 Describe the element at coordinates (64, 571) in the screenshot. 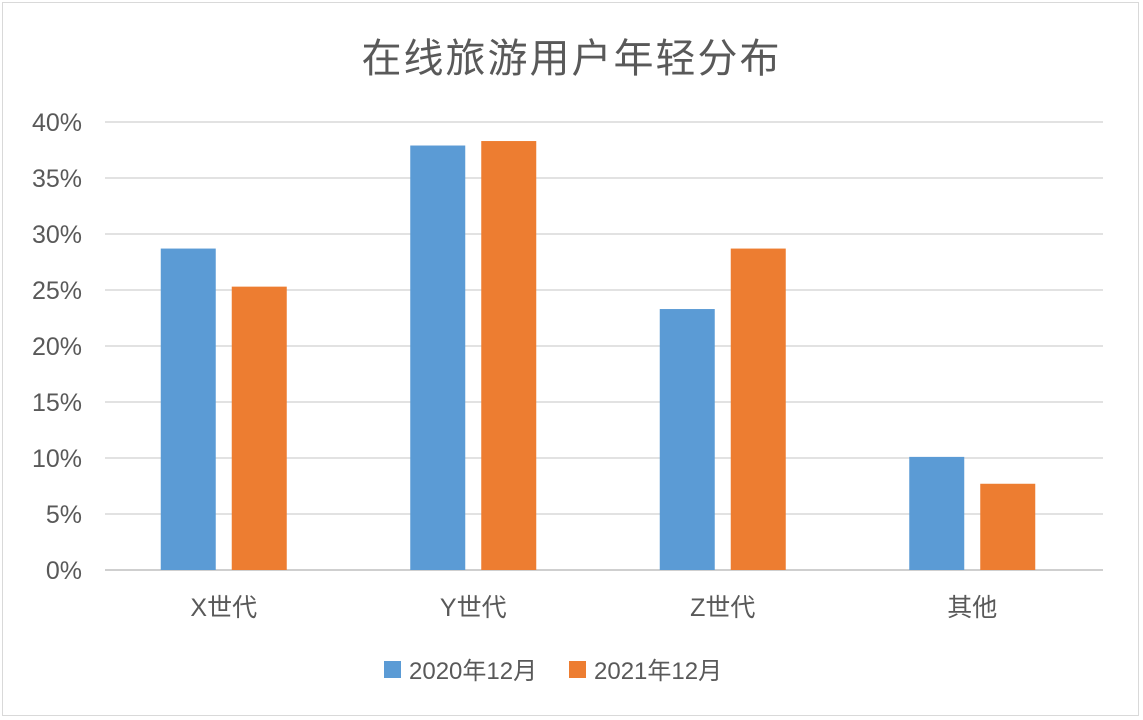

I see `y-tick-label: 0%` at that location.